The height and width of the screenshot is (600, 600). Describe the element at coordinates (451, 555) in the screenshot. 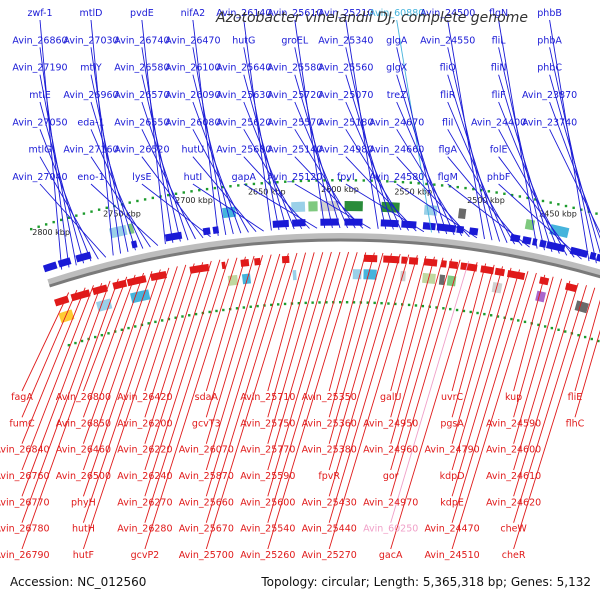

I see `reverse-gene-label: Avin_24510` at that location.